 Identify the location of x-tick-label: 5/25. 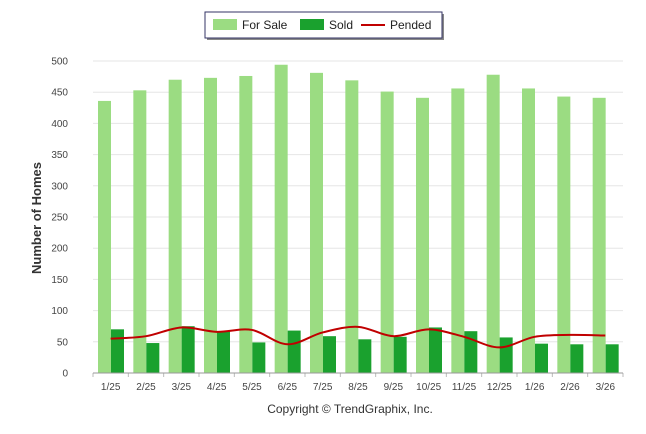
(252, 387).